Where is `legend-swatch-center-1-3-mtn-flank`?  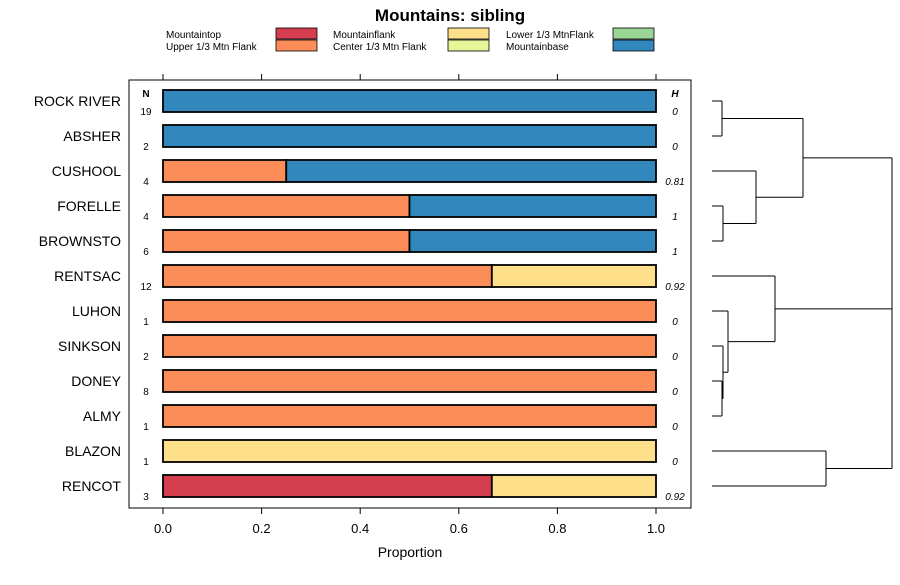 legend-swatch-center-1-3-mtn-flank is located at coordinates (468, 45).